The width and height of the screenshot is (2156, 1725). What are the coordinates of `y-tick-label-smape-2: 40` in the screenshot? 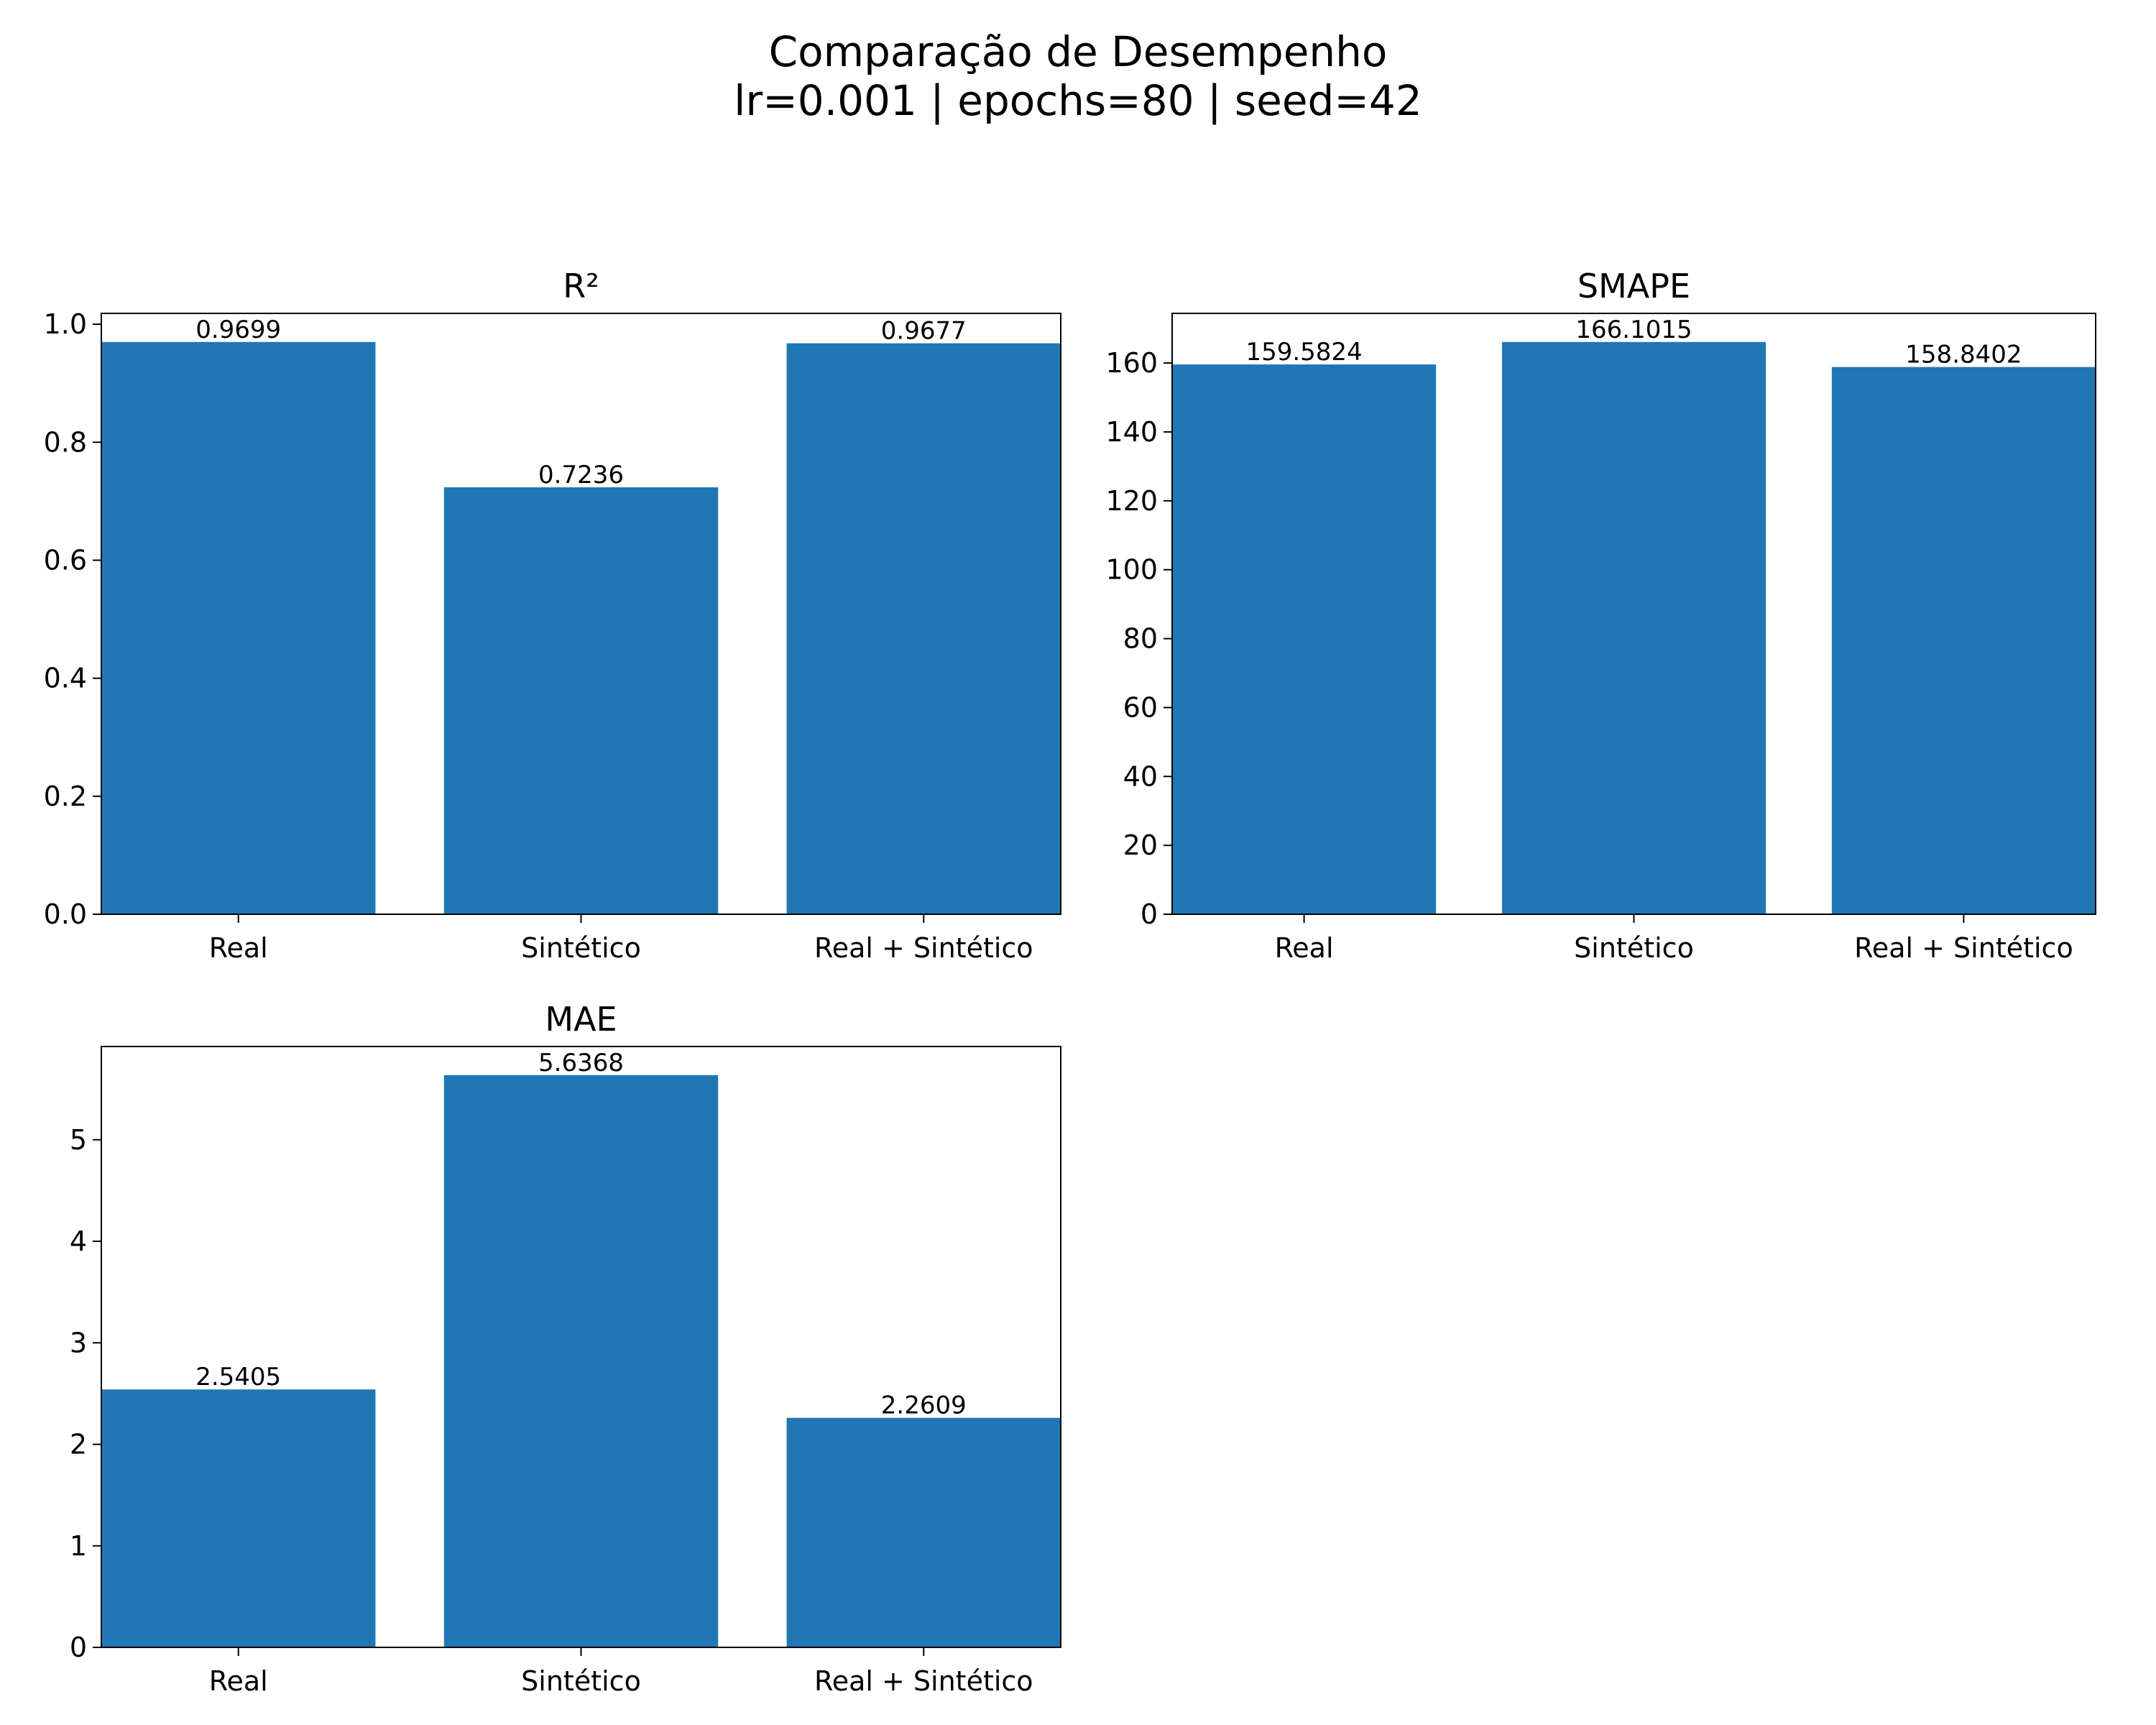 It's located at (1140, 776).